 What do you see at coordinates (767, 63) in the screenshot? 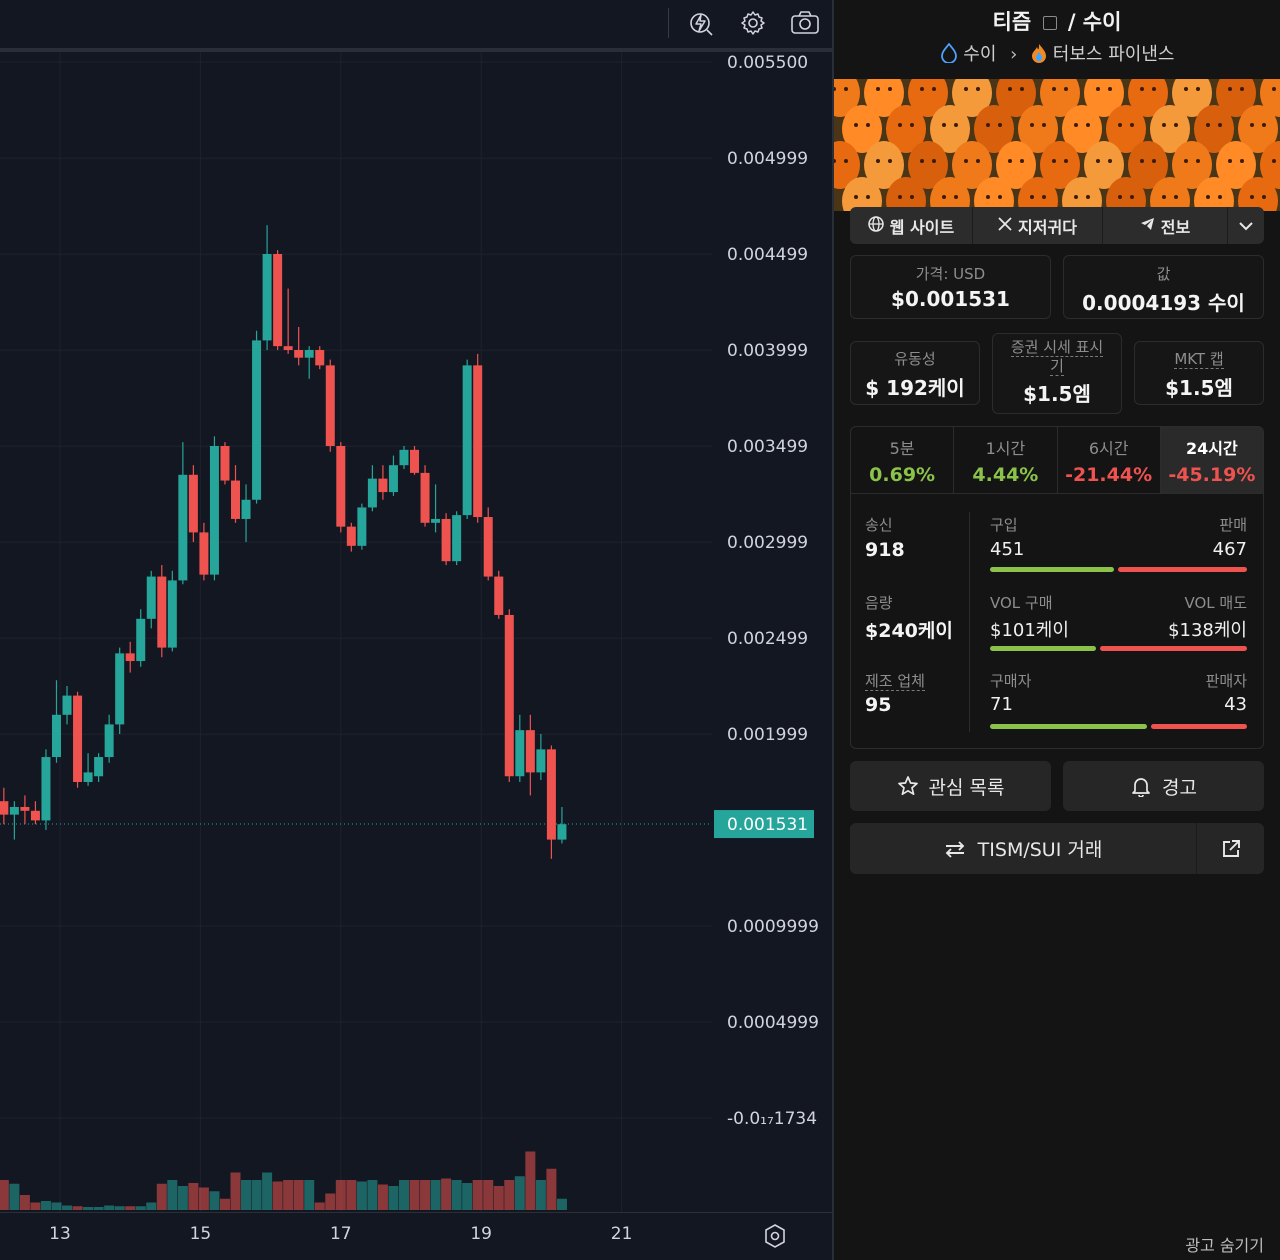
I see `y-axis-tick-label: 0.005500` at bounding box center [767, 63].